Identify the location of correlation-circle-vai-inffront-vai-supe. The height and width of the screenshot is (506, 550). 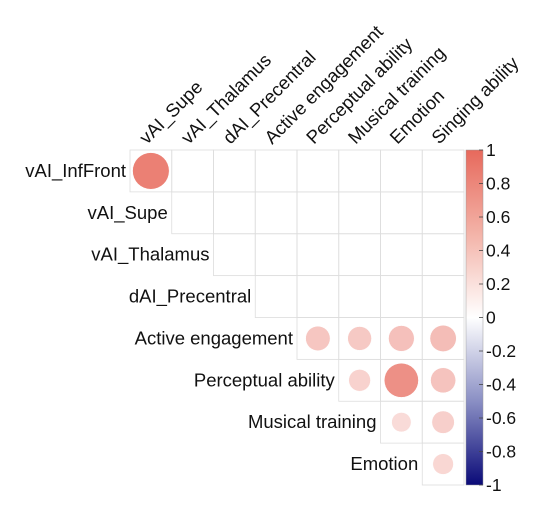
(151, 171).